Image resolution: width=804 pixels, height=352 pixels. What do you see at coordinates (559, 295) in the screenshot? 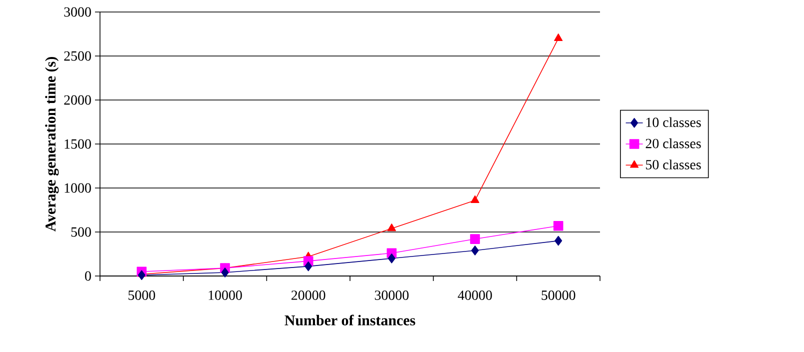
I see `x-tick-label: 50000` at bounding box center [559, 295].